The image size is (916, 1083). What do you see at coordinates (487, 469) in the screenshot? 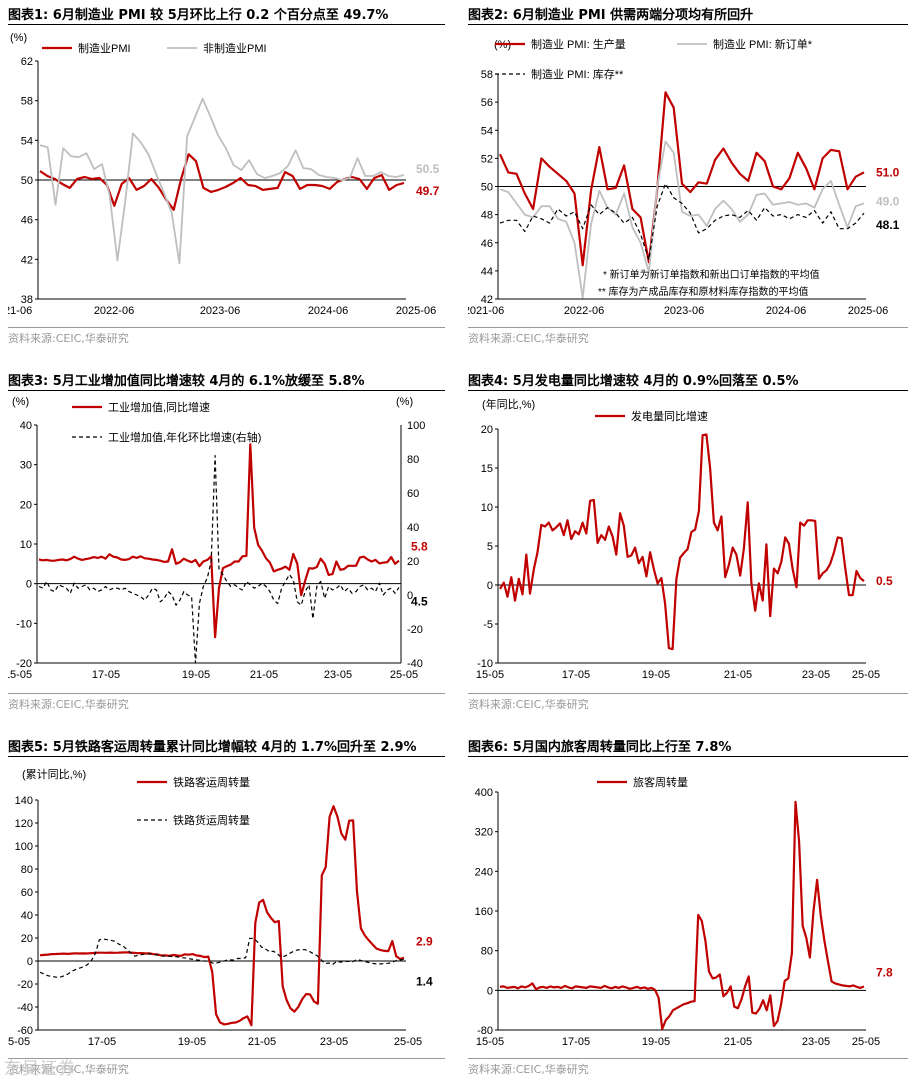
I see `y-tick-label: 15` at bounding box center [487, 469].